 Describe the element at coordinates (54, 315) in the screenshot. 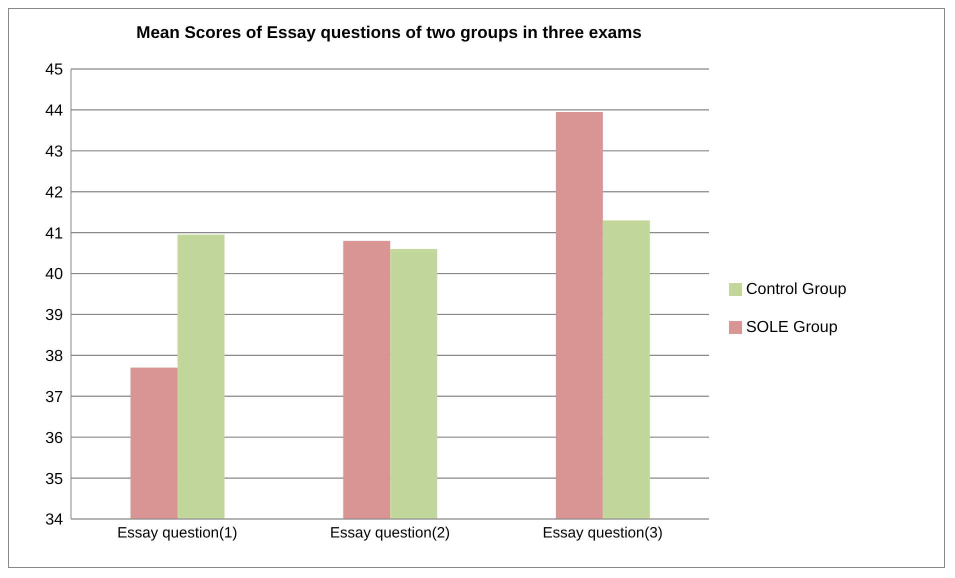

I see `y-tick-label: 39` at that location.